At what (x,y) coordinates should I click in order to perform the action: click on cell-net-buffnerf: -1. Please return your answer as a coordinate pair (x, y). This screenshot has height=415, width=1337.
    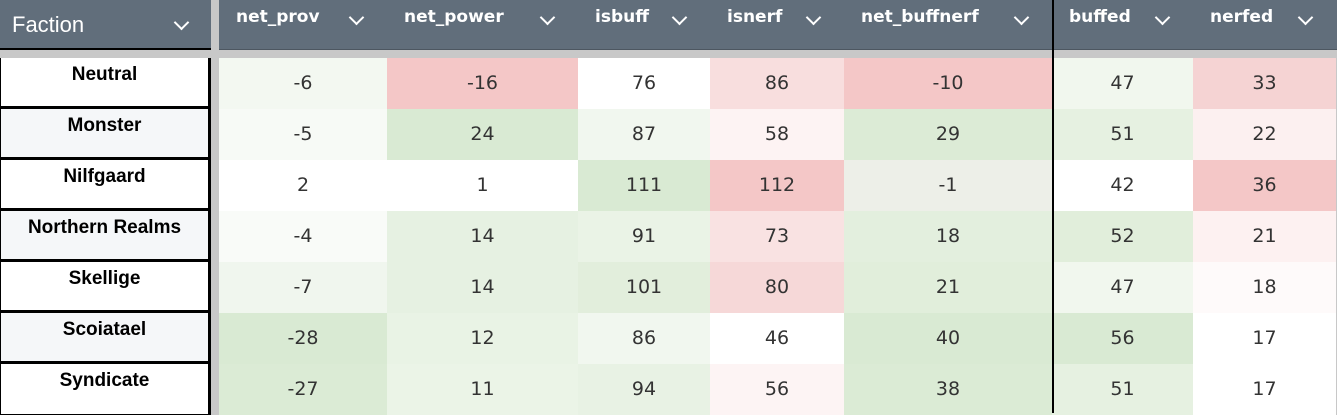
    Looking at the image, I should click on (948, 185).